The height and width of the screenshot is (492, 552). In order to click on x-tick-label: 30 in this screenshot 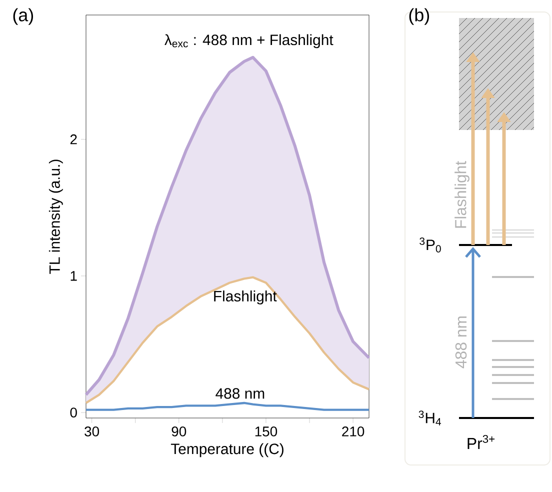, I will do `click(92, 431)`.